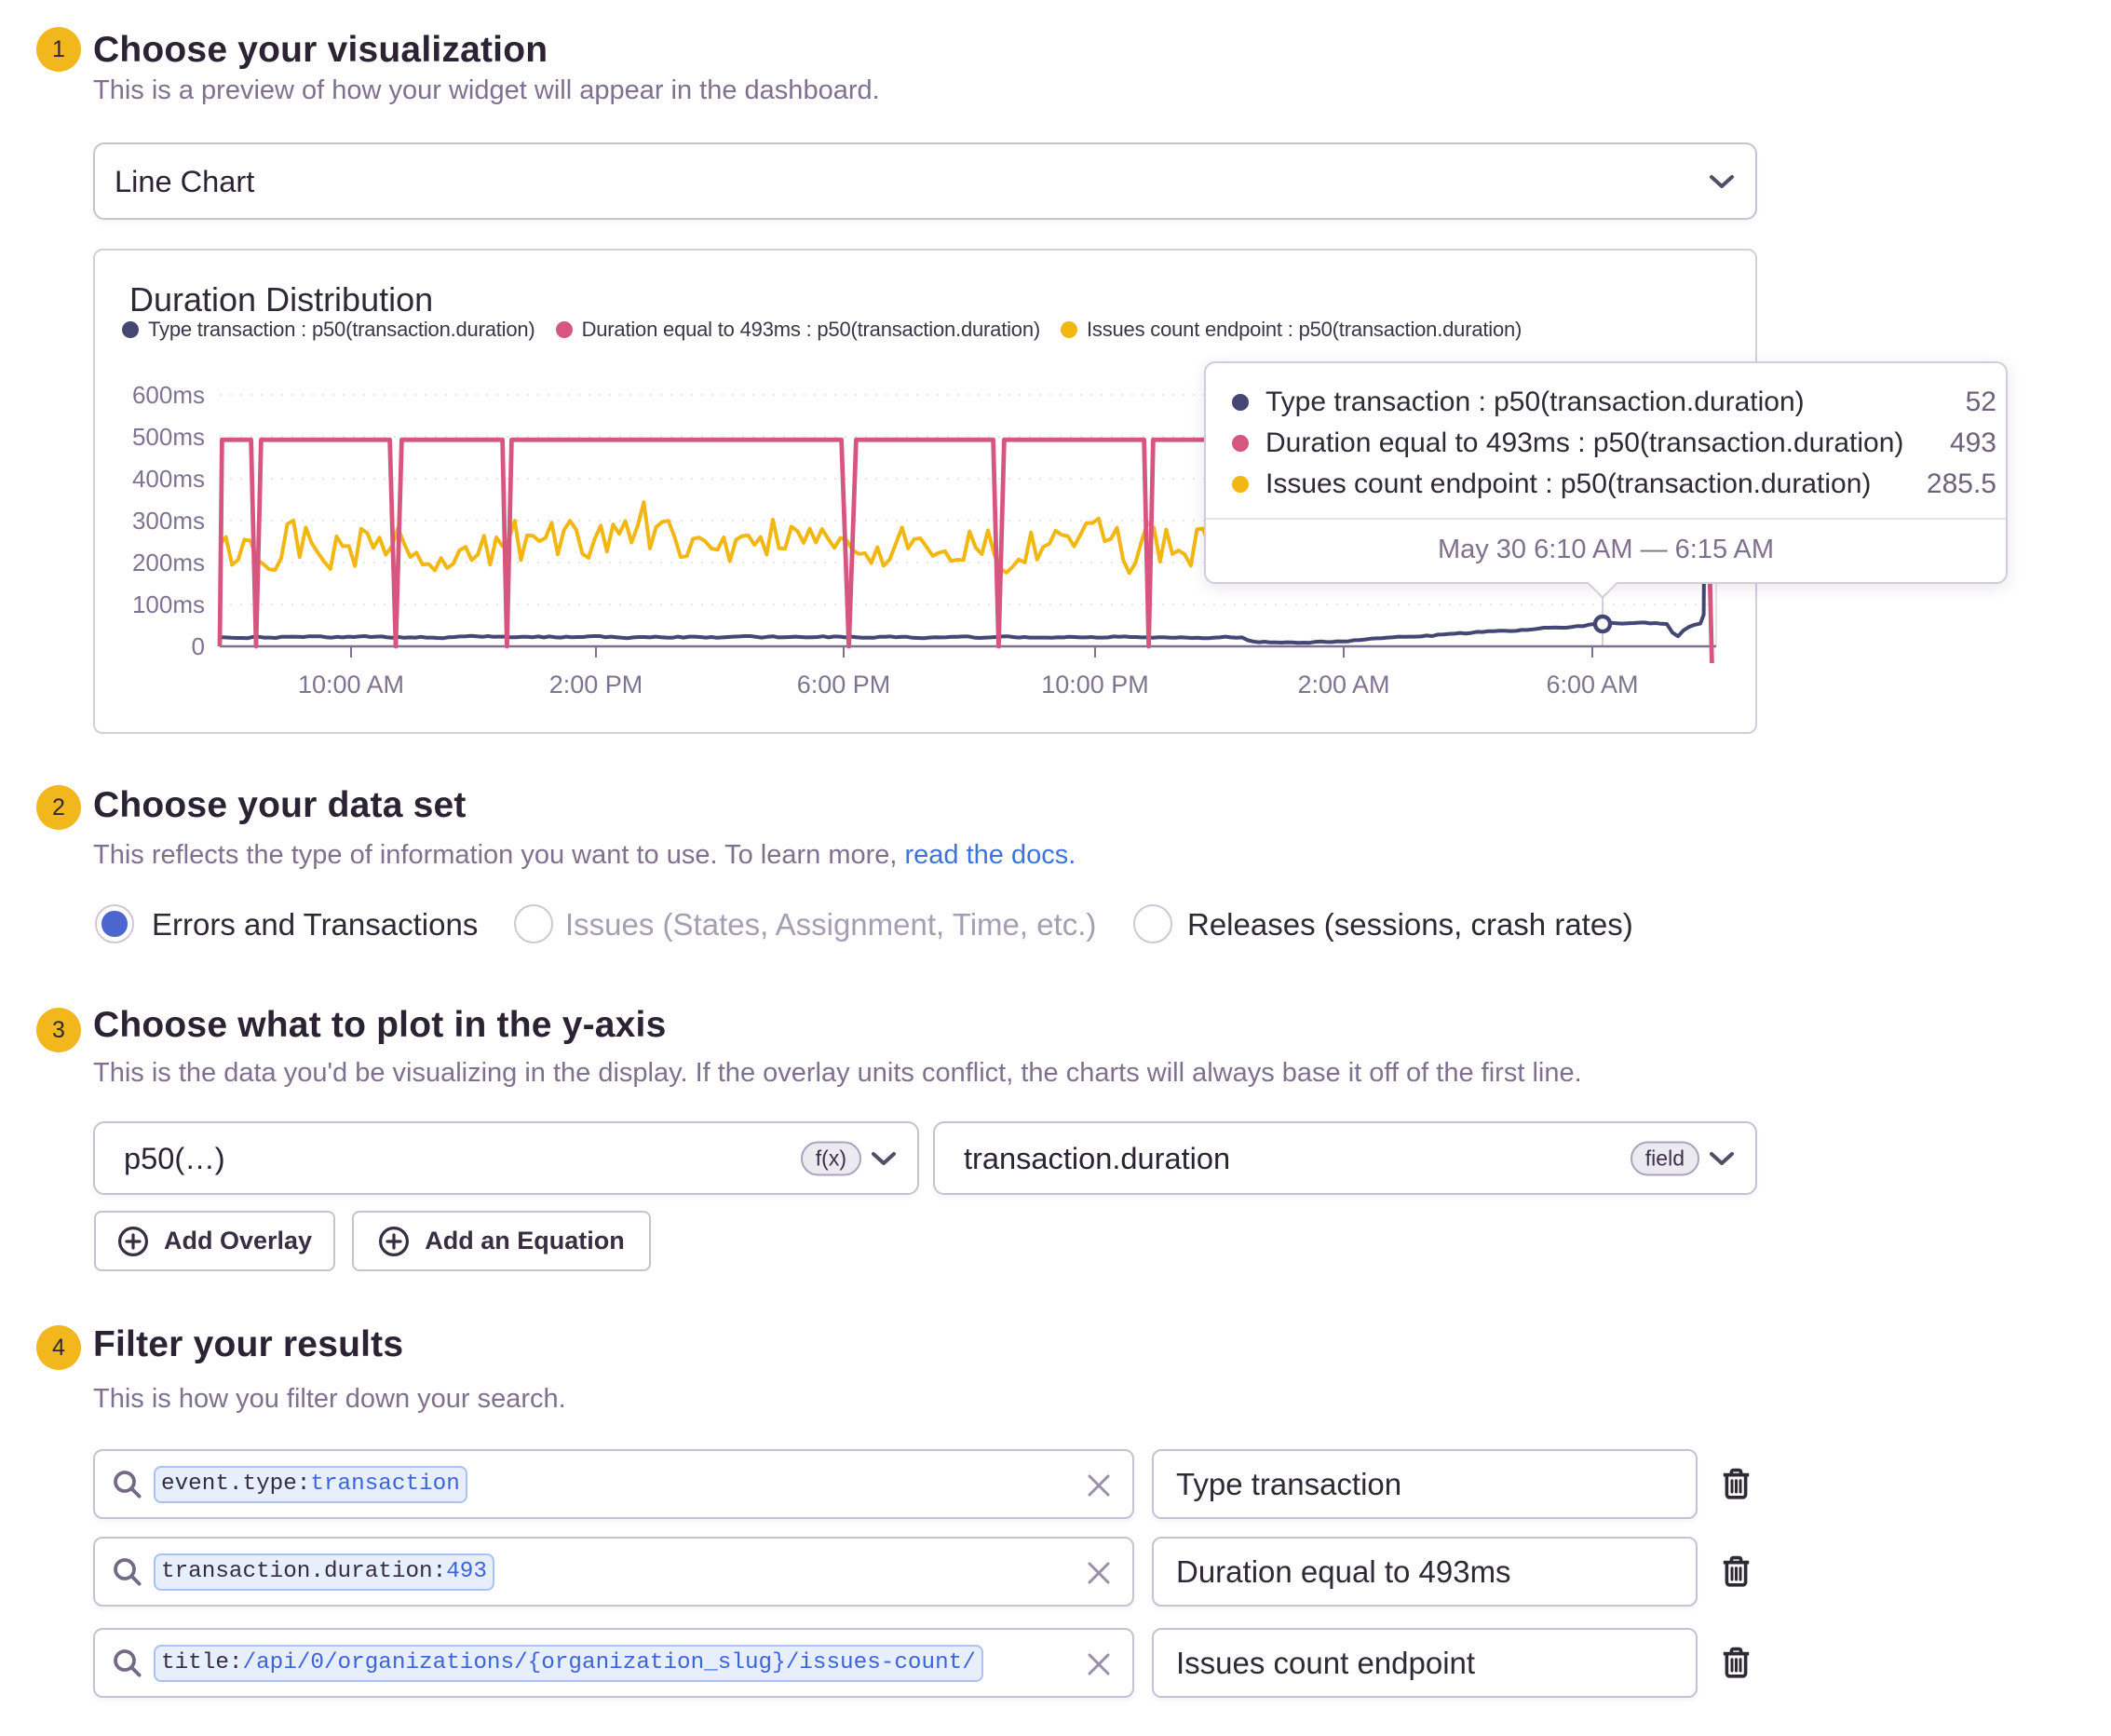 This screenshot has height=1736, width=2111. What do you see at coordinates (168, 521) in the screenshot?
I see `svg-text: 300ms` at bounding box center [168, 521].